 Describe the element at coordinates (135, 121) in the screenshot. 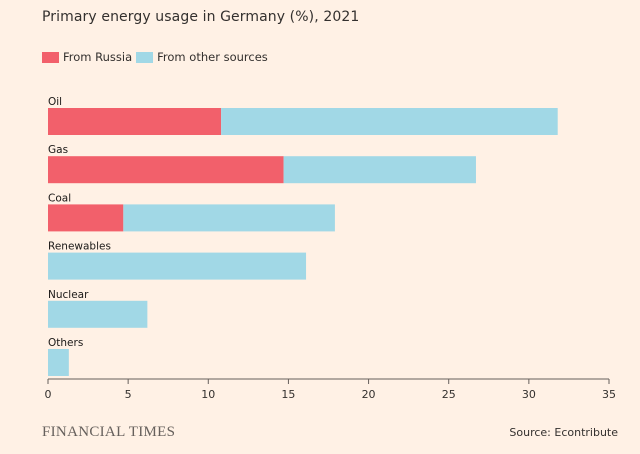

I see `bar-oil-russia` at that location.